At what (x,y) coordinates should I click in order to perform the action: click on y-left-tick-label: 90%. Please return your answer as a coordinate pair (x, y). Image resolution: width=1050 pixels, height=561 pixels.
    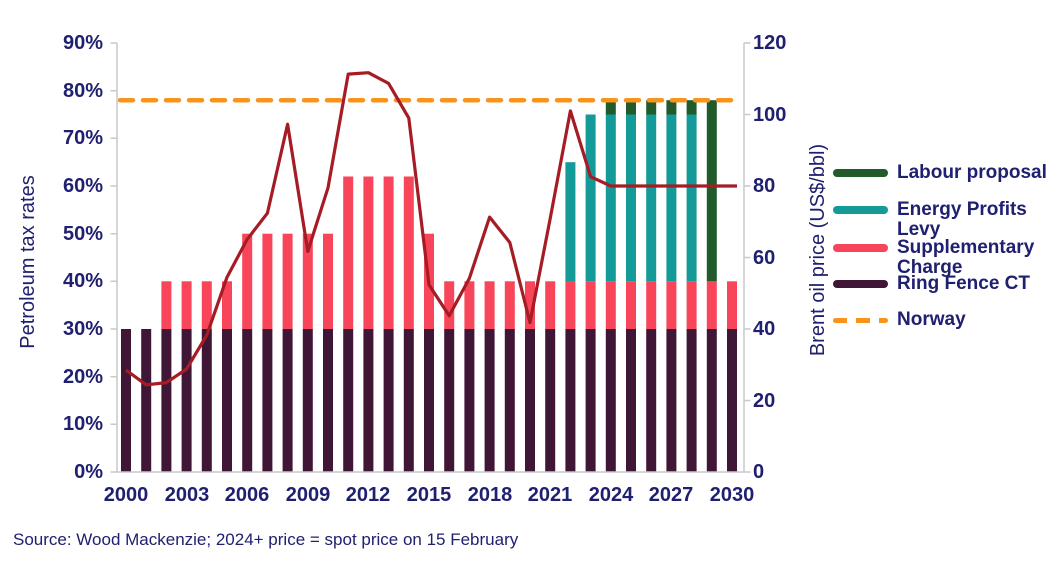
    Looking at the image, I should click on (82, 43).